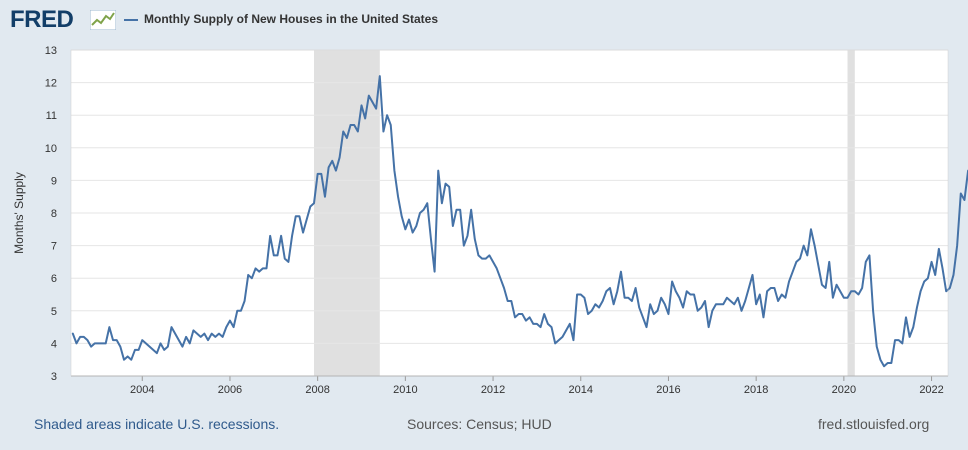 This screenshot has height=450, width=968. What do you see at coordinates (54, 247) in the screenshot?
I see `y-tick-label: 7` at bounding box center [54, 247].